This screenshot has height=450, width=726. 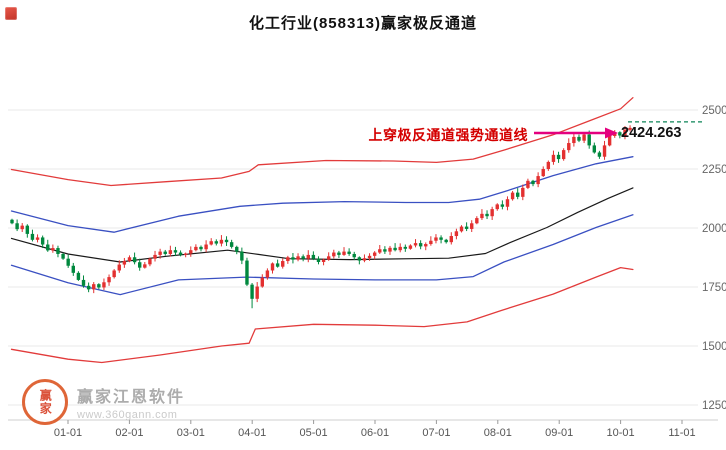 What do you see at coordinates (714, 229) in the screenshot?
I see `svg-text: 2000` at bounding box center [714, 229].